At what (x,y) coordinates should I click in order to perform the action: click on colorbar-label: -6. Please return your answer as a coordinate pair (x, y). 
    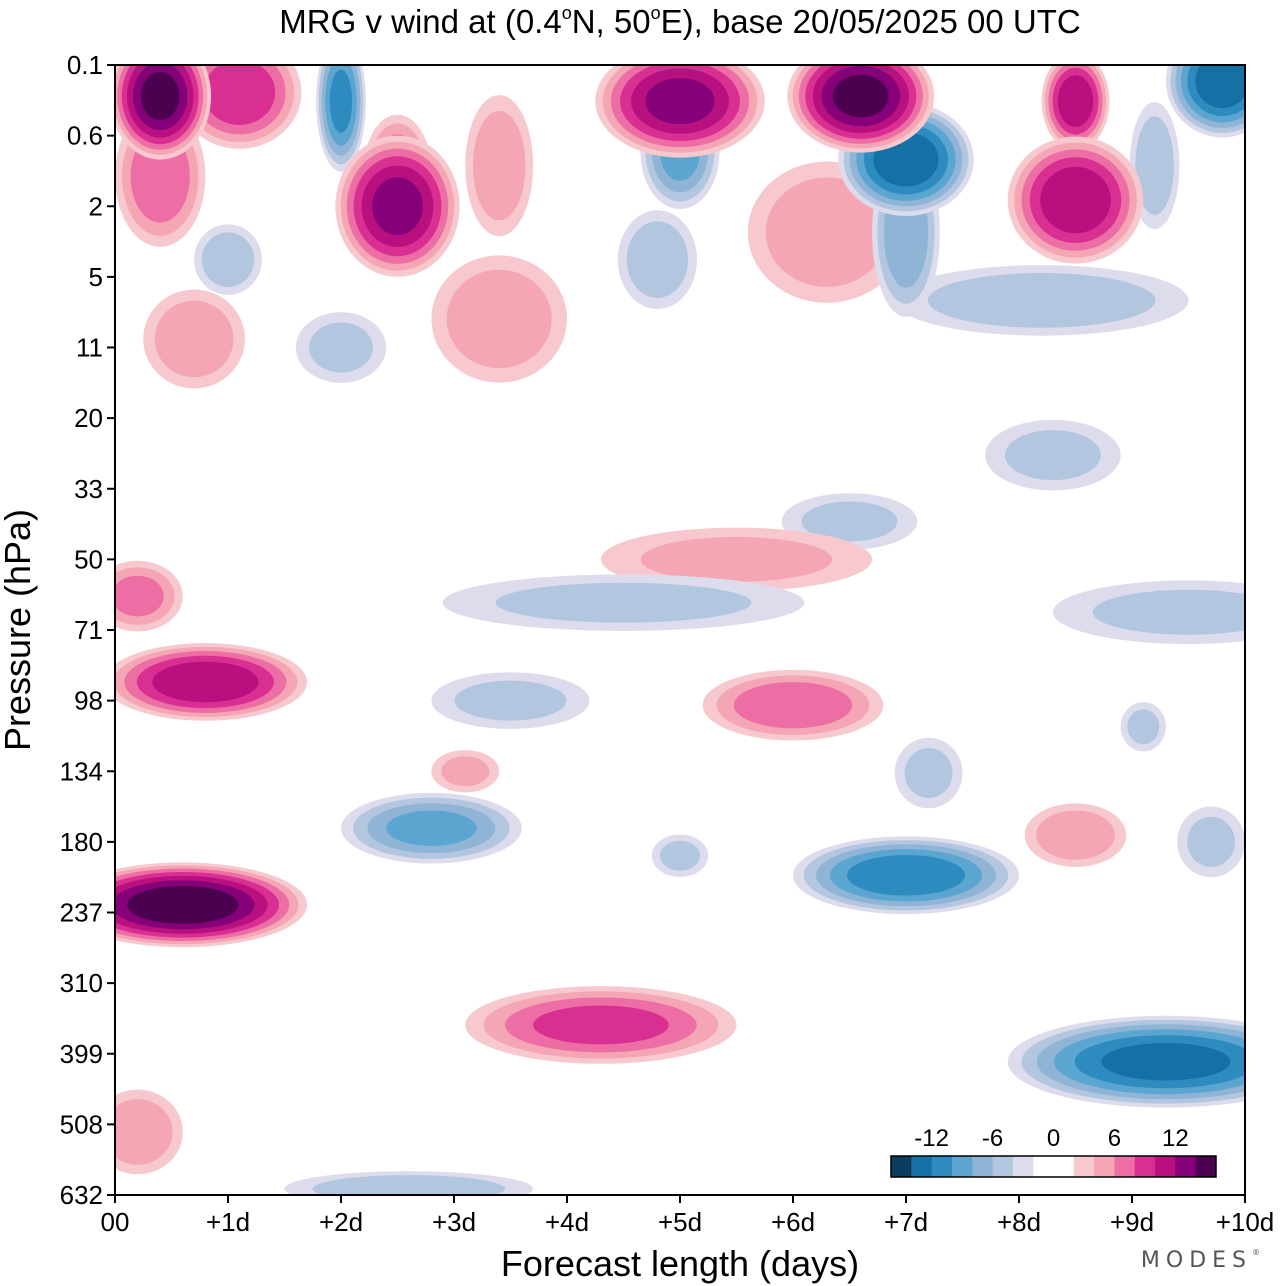
    Looking at the image, I should click on (992, 1138).